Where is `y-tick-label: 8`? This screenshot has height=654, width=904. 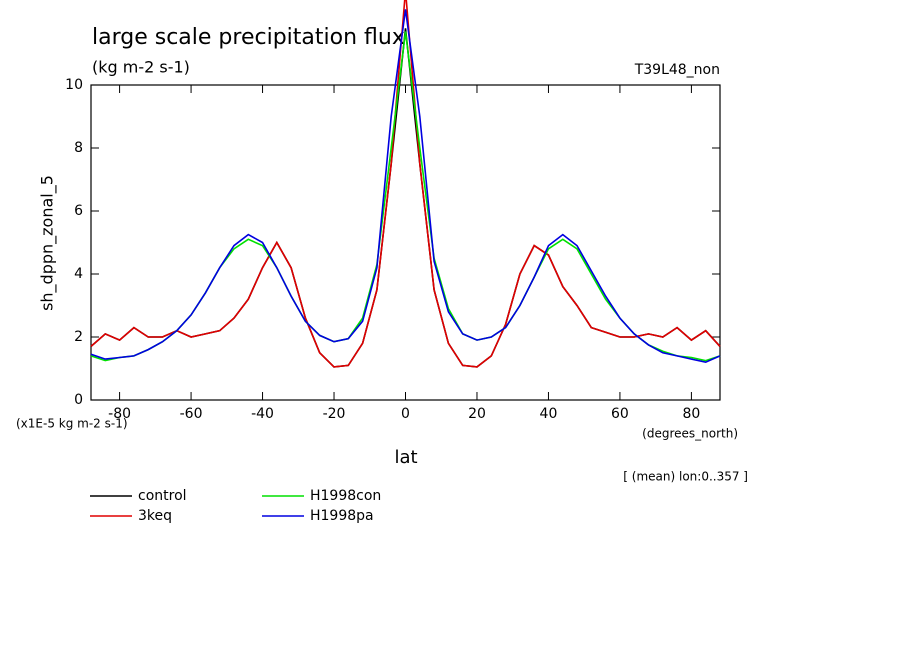 y-tick-label: 8 is located at coordinates (78, 148).